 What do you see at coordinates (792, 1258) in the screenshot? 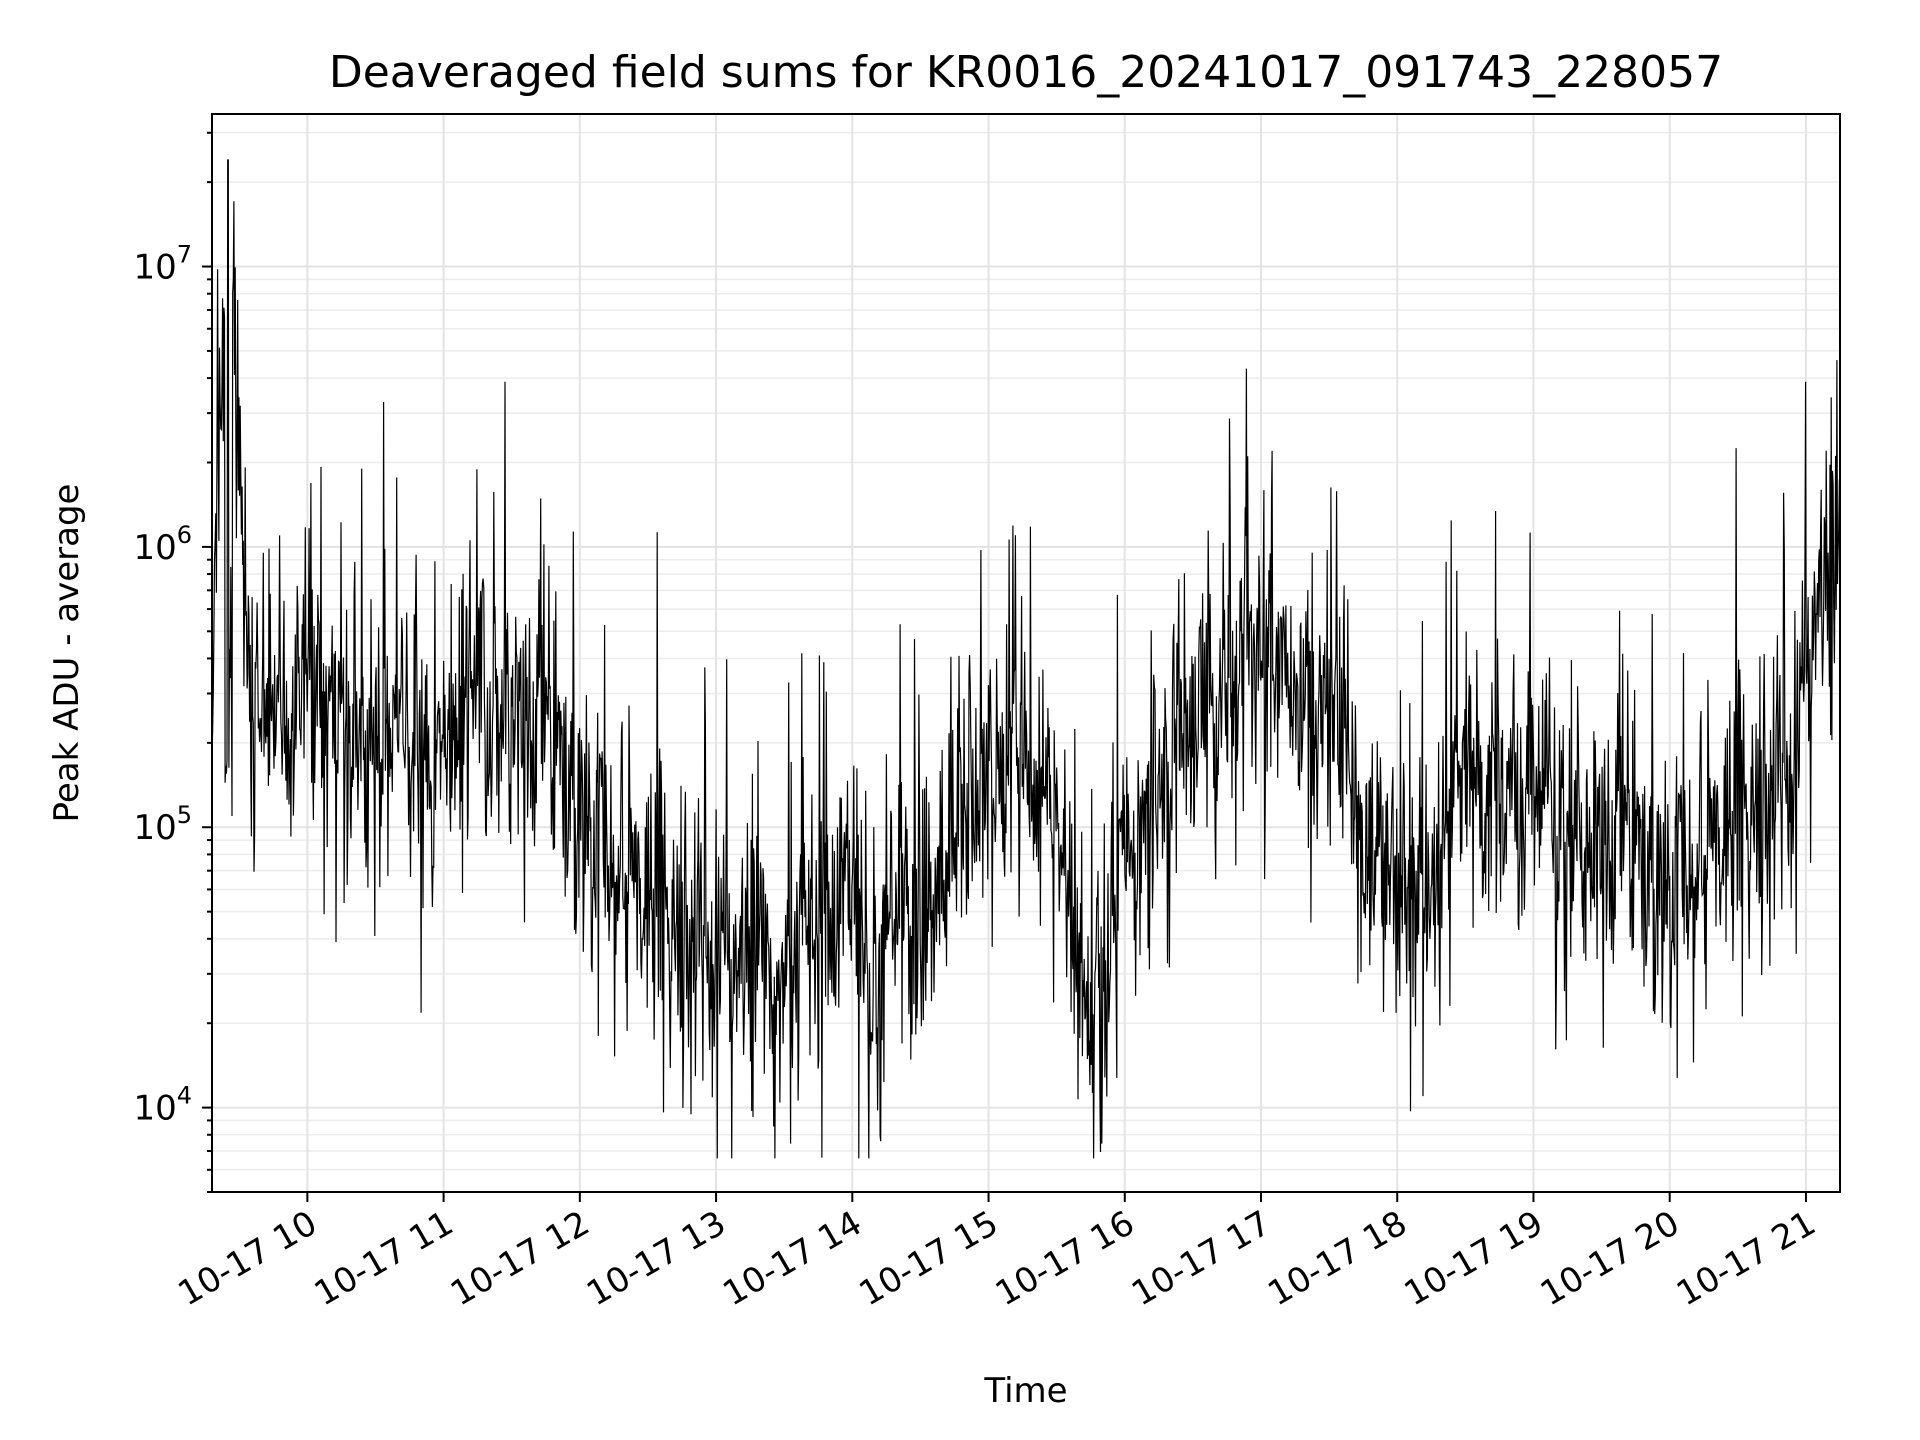
I see `x-tick-label: 10-17 14` at bounding box center [792, 1258].